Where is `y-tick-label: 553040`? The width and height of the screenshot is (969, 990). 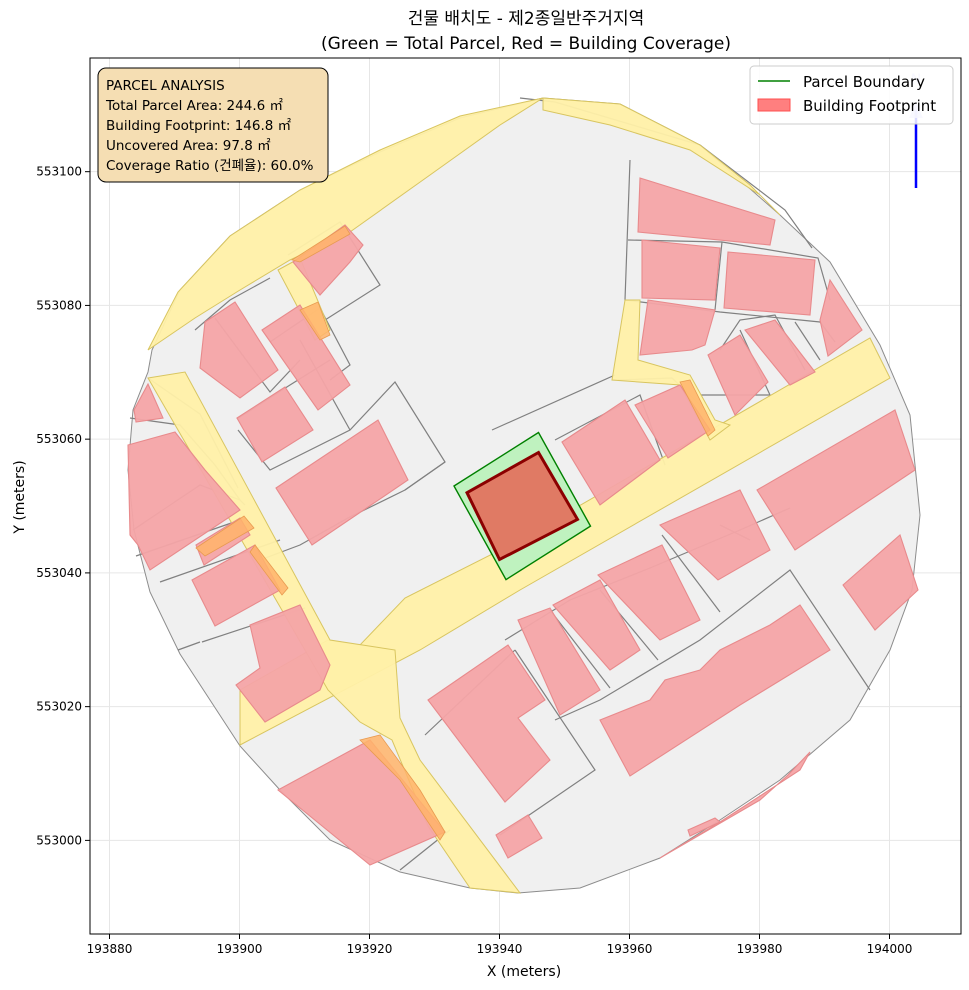 y-tick-label: 553040 is located at coordinates (59, 573).